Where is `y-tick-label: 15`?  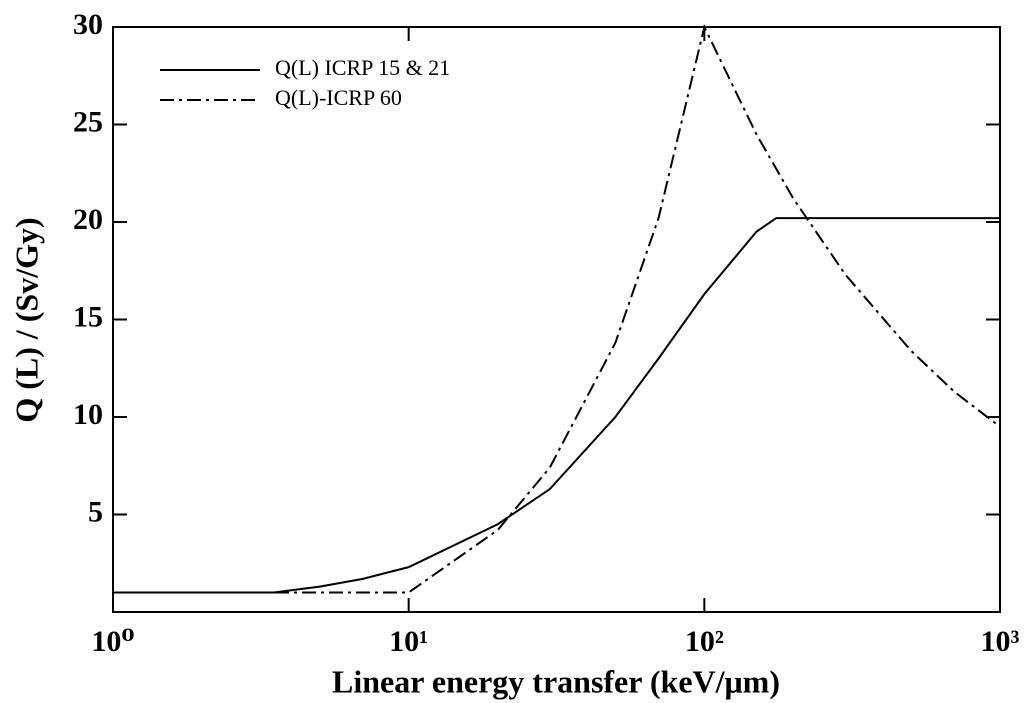
y-tick-label: 15 is located at coordinates (88, 316).